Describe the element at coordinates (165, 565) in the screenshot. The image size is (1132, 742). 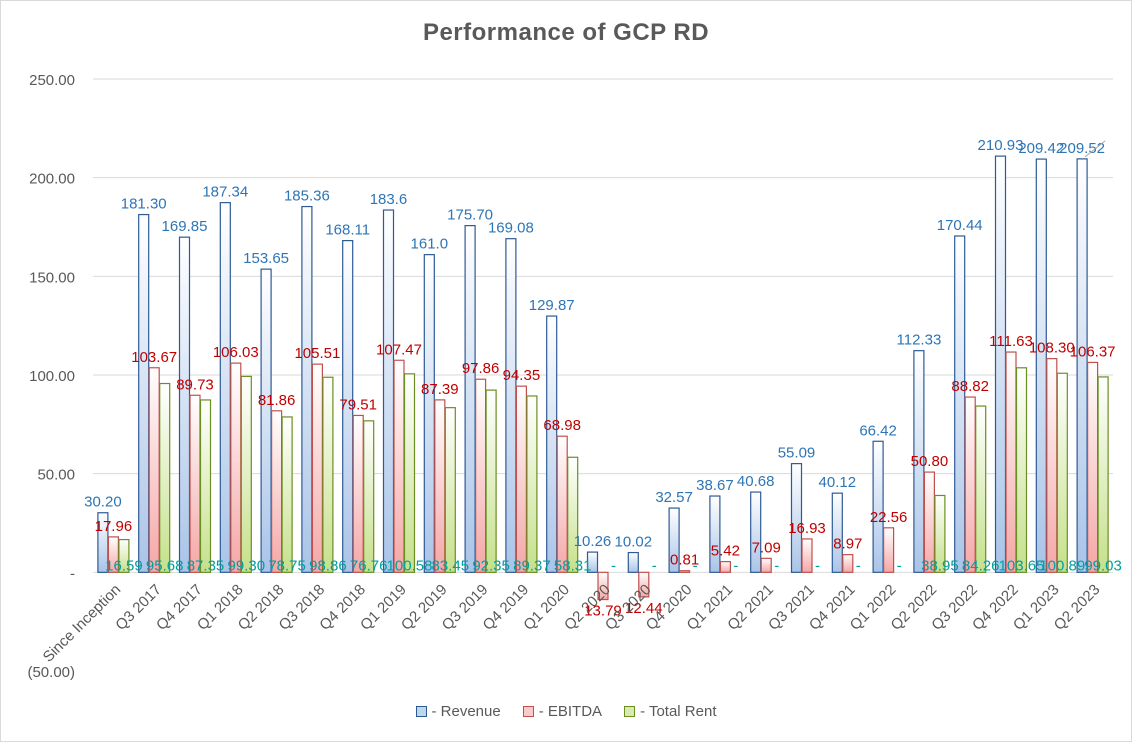
I see `data-label-total-rent: 95.68` at that location.